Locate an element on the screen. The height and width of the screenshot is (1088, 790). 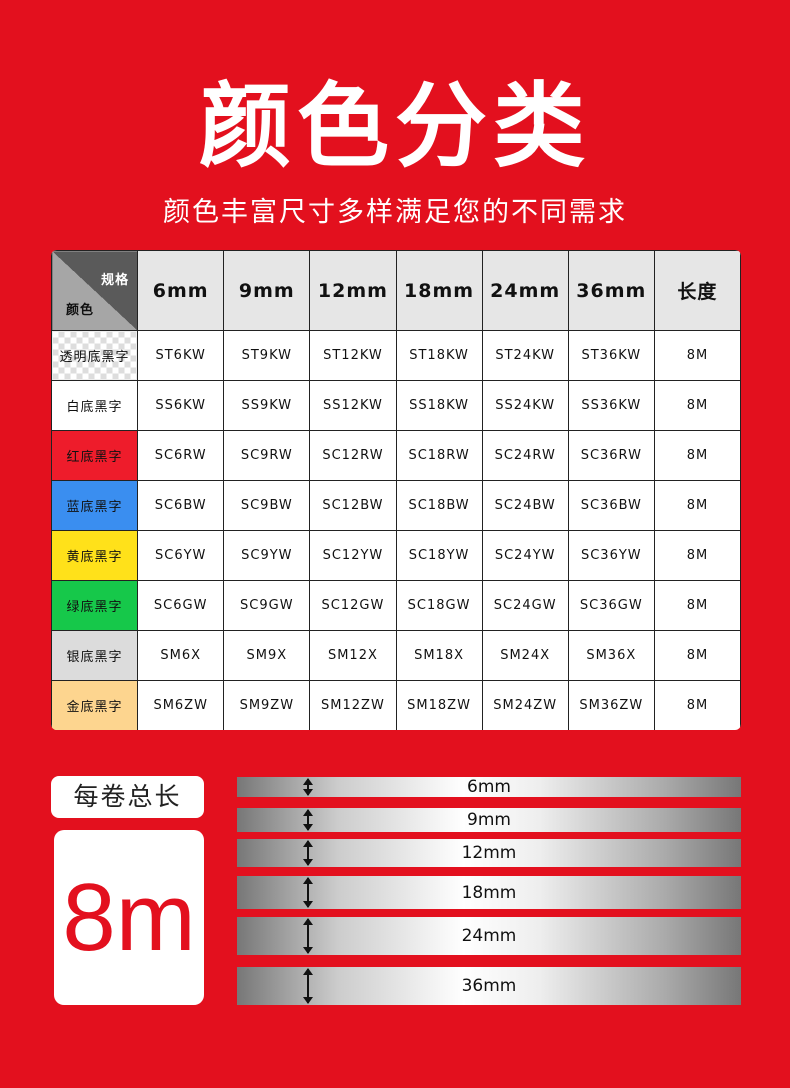
model-cell: SC6YW is located at coordinates (181, 555).